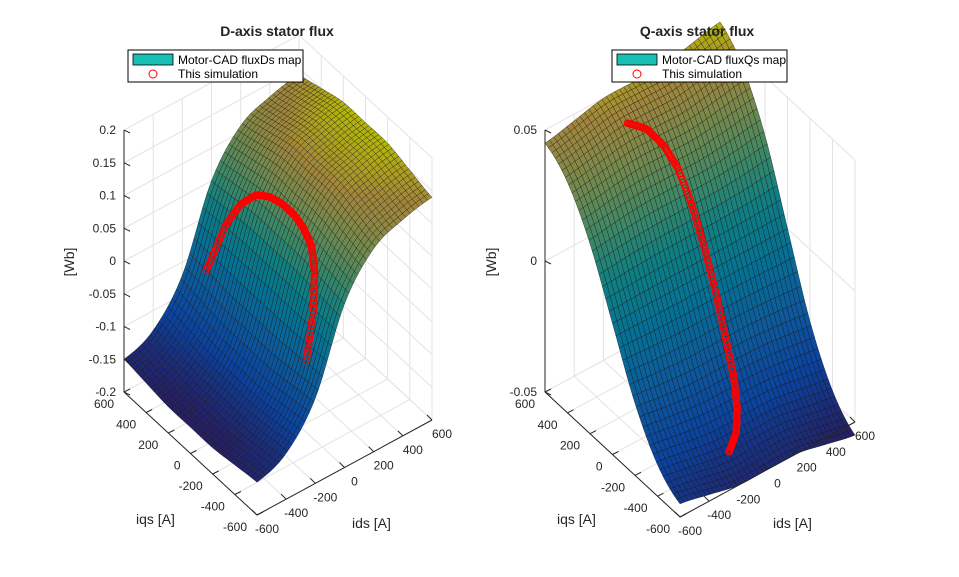 The height and width of the screenshot is (577, 959). Describe the element at coordinates (177, 466) in the screenshot. I see `iqs-tick-label: 0` at that location.